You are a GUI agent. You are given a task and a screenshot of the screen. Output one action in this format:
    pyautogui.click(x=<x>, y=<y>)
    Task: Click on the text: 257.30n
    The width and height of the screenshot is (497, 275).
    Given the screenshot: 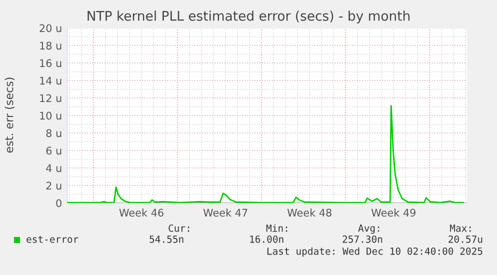 What is the action you would take?
    pyautogui.click(x=362, y=239)
    